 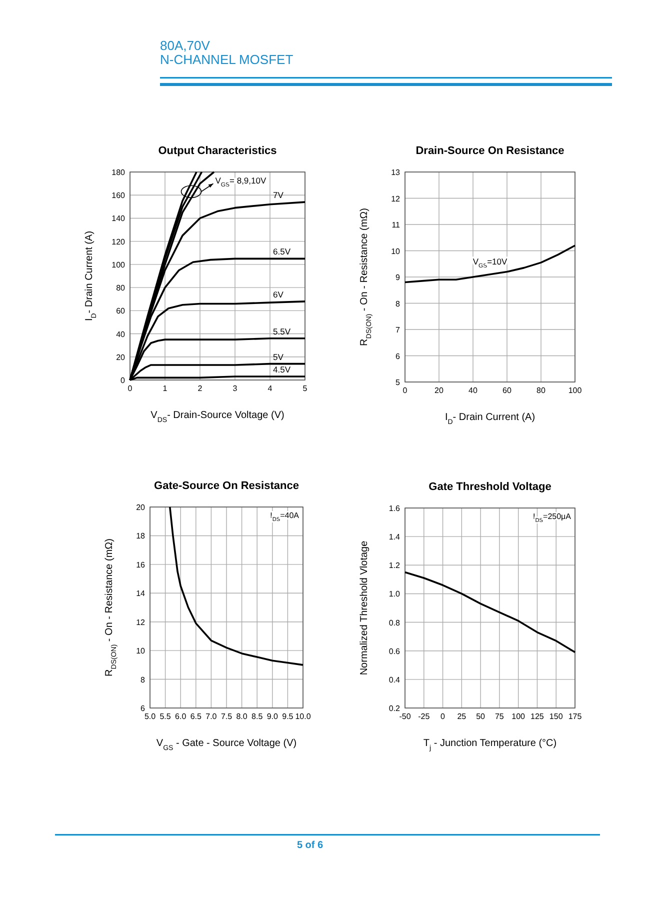 I want to click on y-tick-label: 7, so click(x=398, y=330).